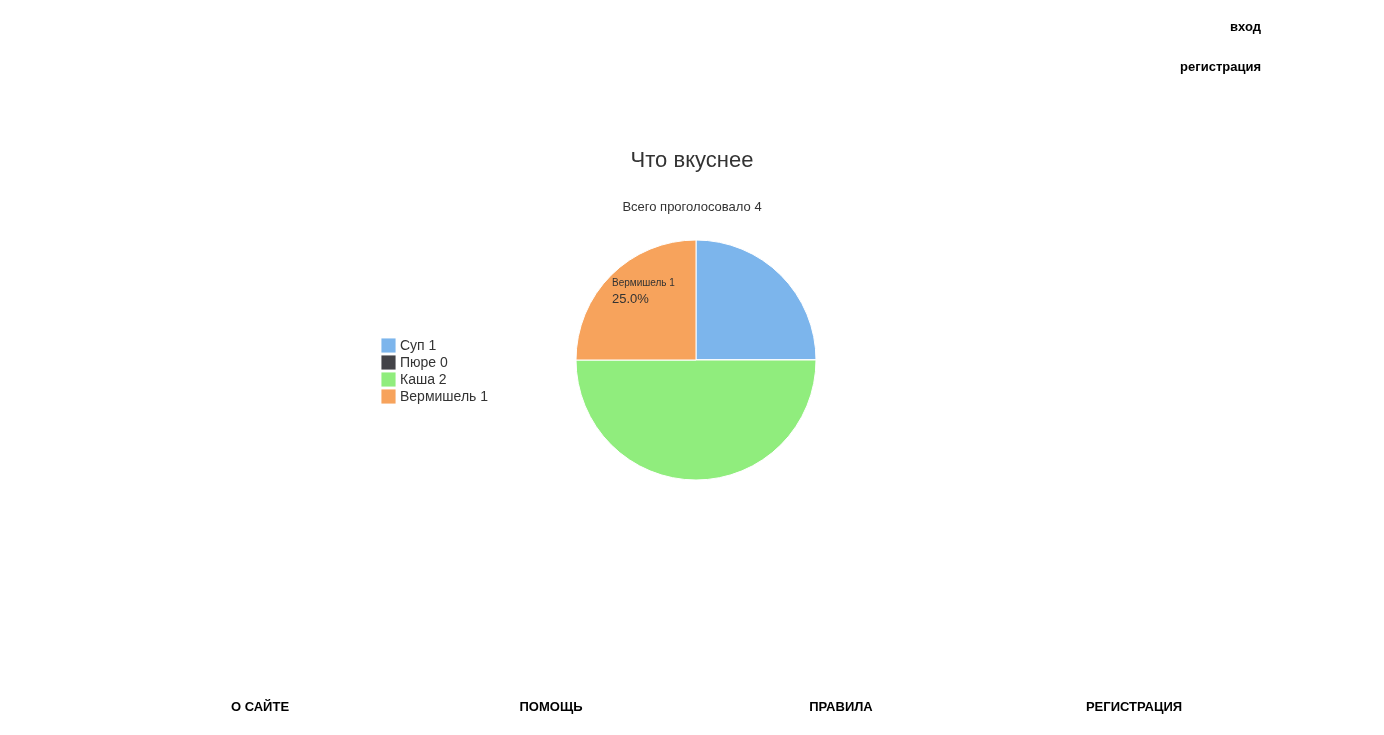 The image size is (1384, 735). What do you see at coordinates (1134, 706) in the screenshot?
I see `text: РЕГИСТРАЦИЯ` at bounding box center [1134, 706].